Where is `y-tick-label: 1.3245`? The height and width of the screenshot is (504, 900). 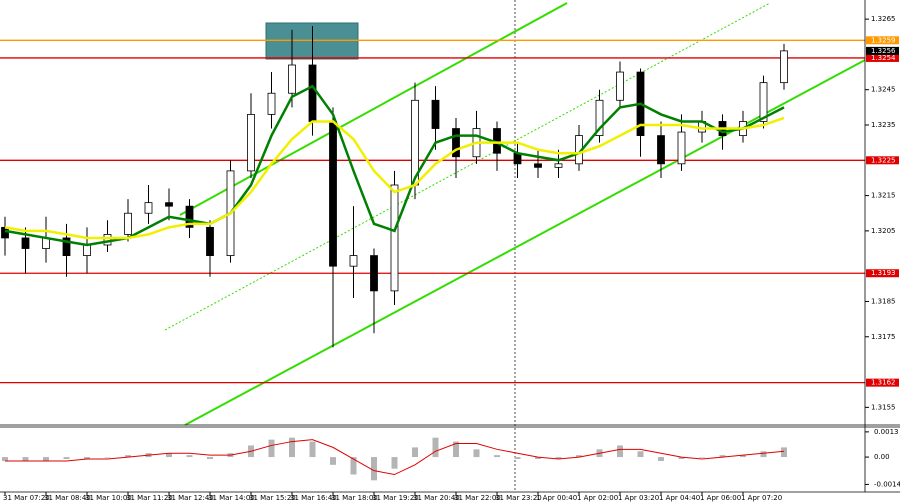 y-tick-label: 1.3245 is located at coordinates (883, 90).